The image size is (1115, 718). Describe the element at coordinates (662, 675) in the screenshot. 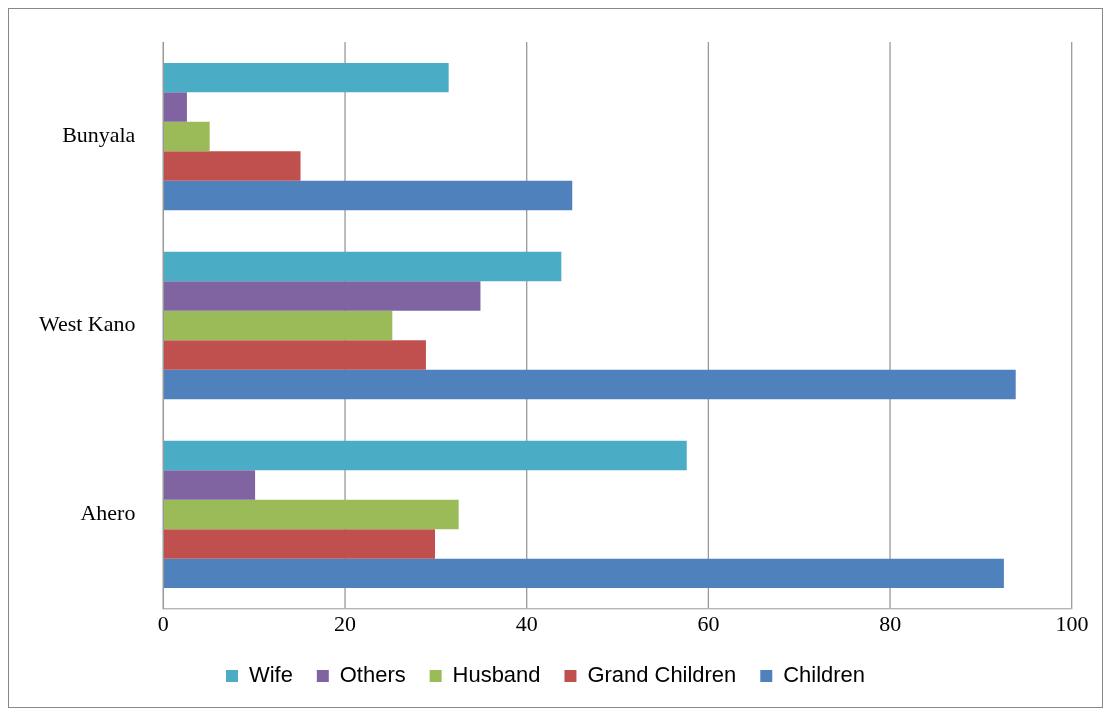

I see `legend-label: Grand Children` at that location.